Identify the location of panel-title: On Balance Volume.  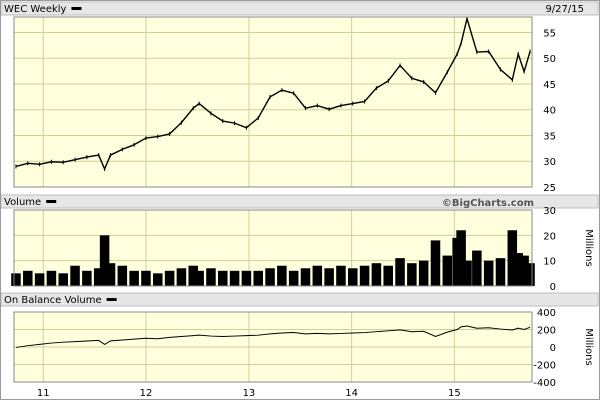
(53, 300).